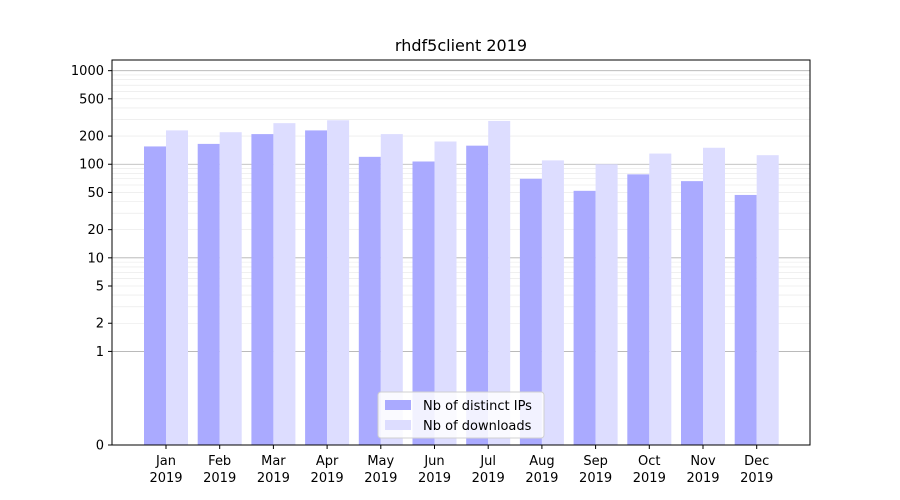  What do you see at coordinates (756, 478) in the screenshot?
I see `x-tick-year-11: 2019` at bounding box center [756, 478].